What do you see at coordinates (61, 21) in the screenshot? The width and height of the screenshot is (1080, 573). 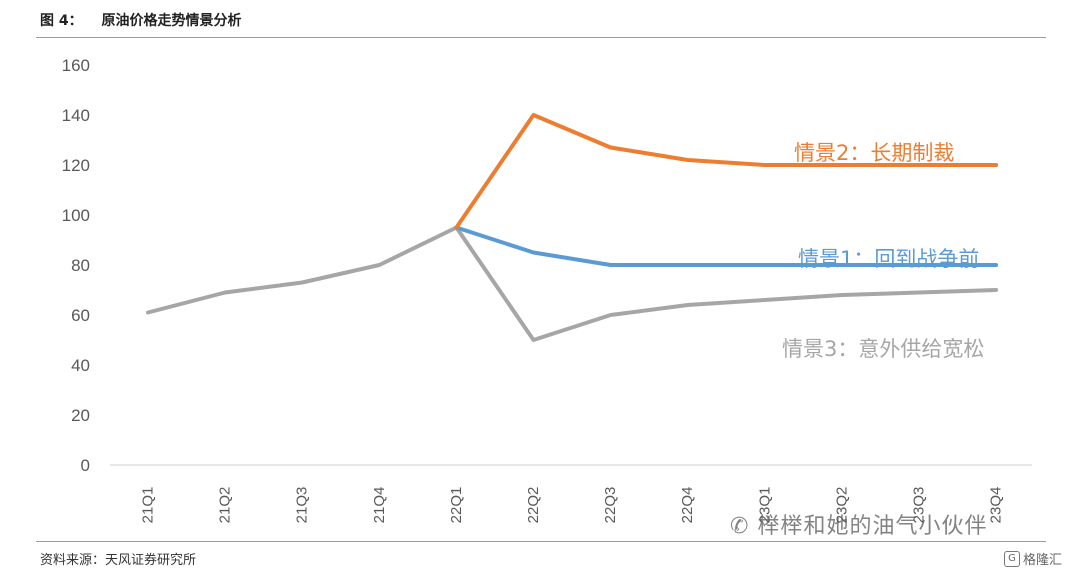 I see `figure-label: 图 4：` at bounding box center [61, 21].